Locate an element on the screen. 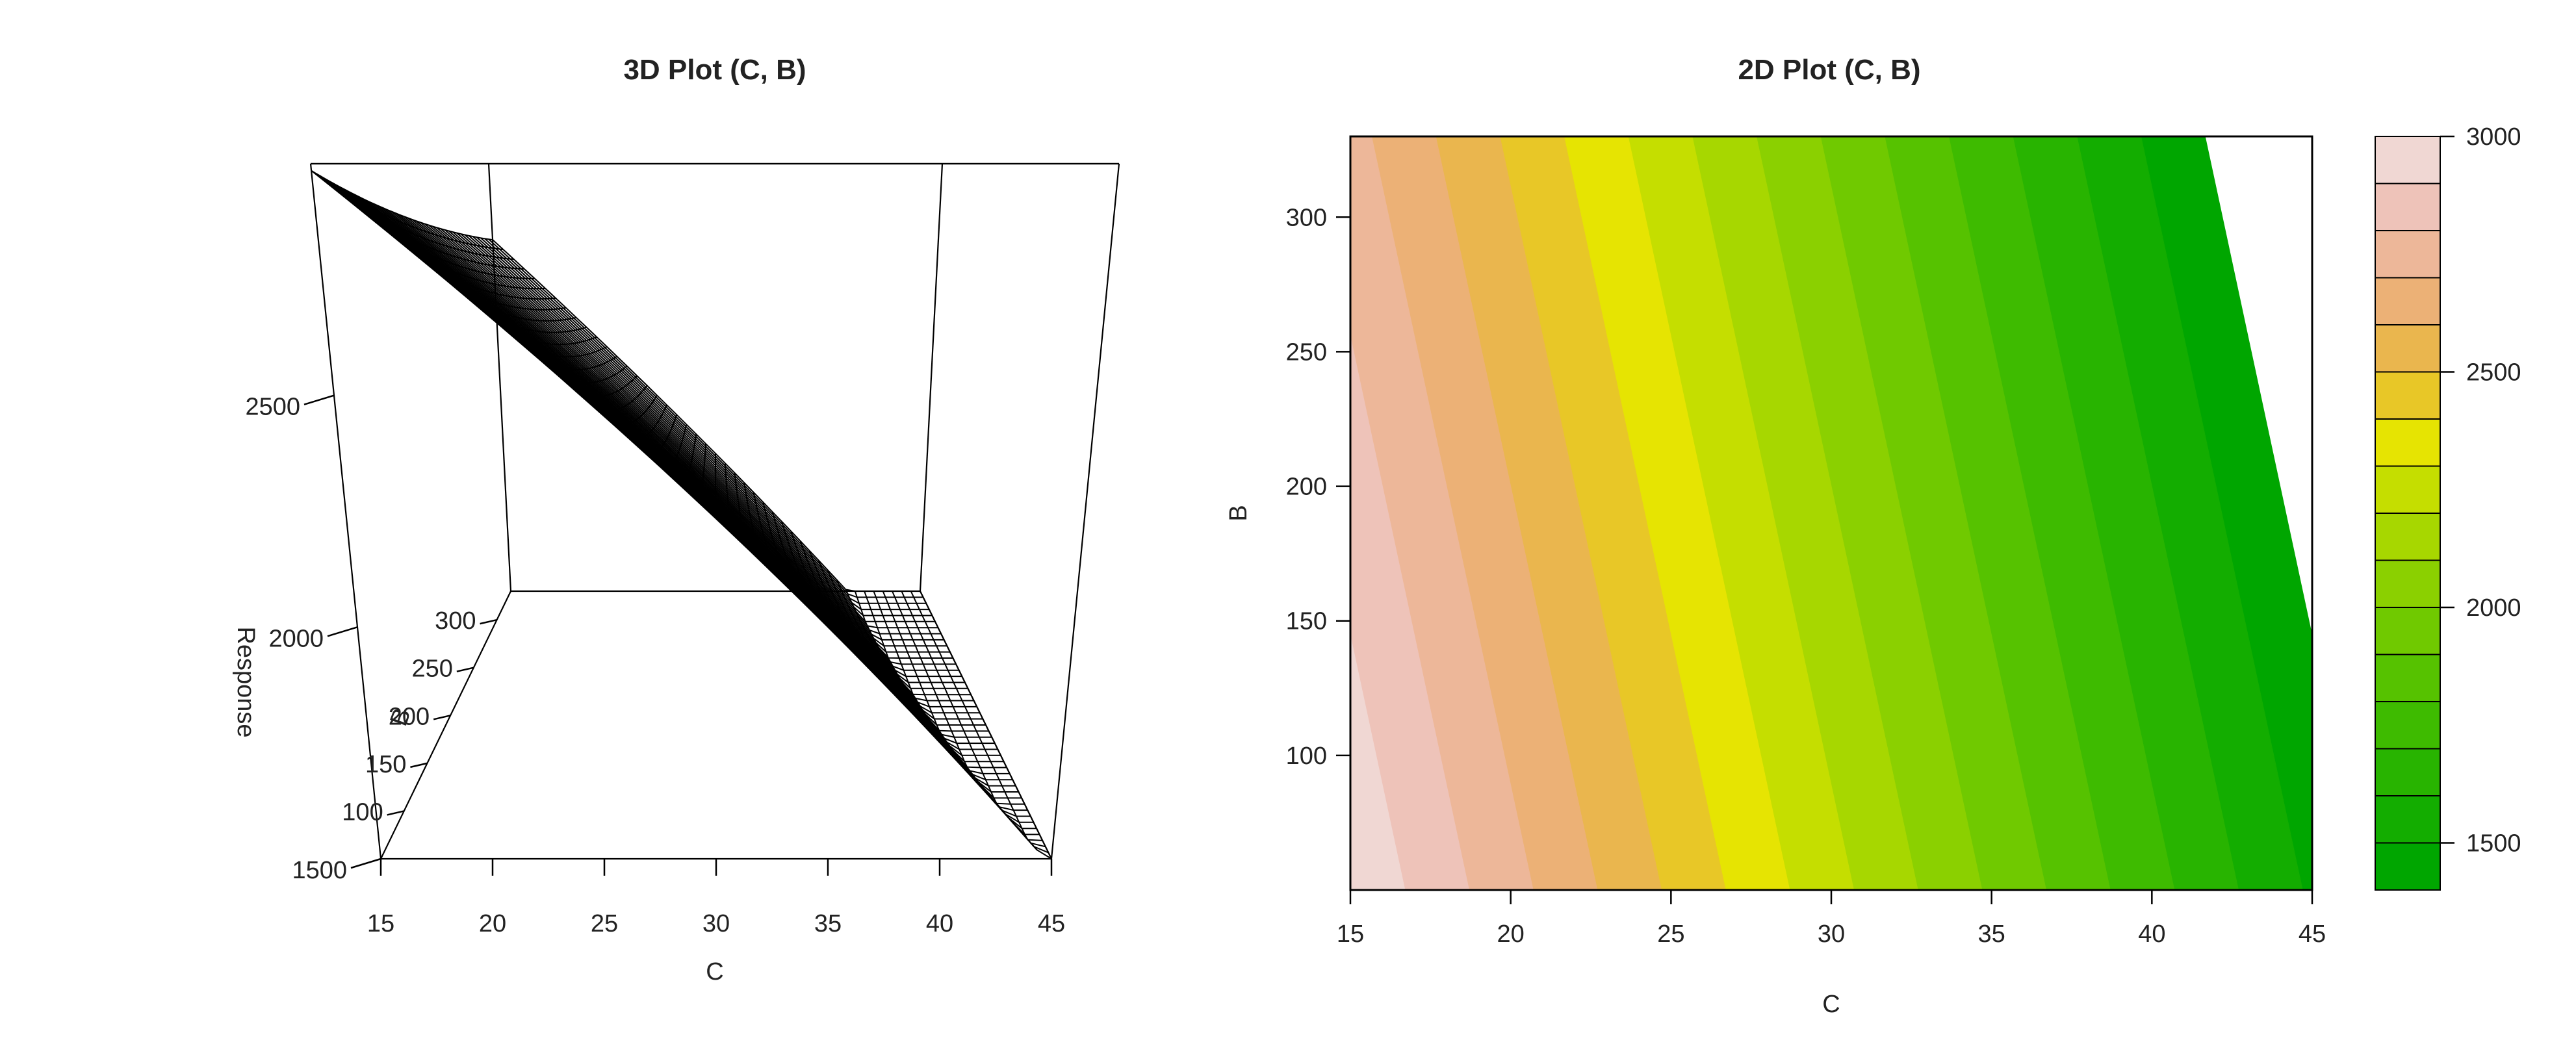  y-tick-label: 250 is located at coordinates (432, 669).